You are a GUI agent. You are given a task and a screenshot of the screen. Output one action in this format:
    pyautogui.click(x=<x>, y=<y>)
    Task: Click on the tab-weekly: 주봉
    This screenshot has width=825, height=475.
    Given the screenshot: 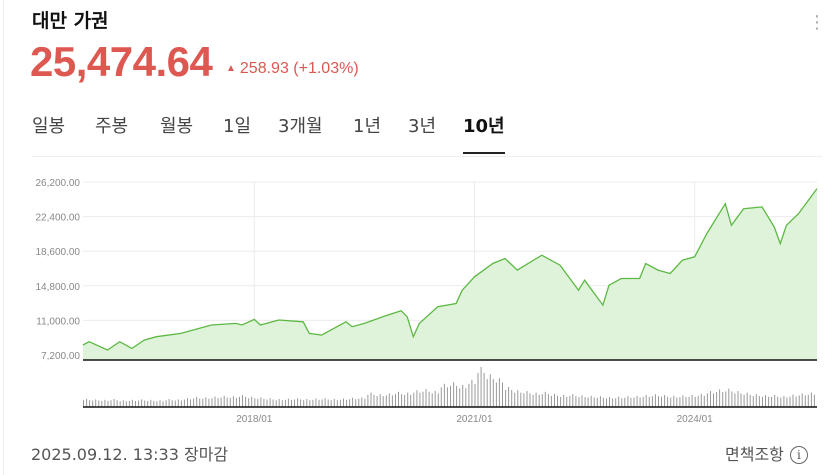 What is the action you would take?
    pyautogui.click(x=112, y=126)
    